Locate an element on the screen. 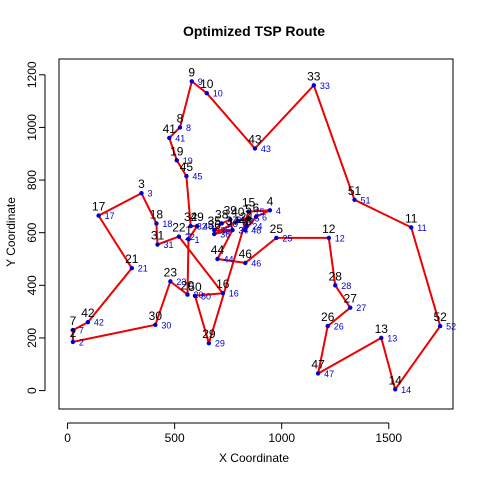 Image resolution: width=480 pixels, height=480 pixels. city-index-label-40: 40 is located at coordinates (249, 221).